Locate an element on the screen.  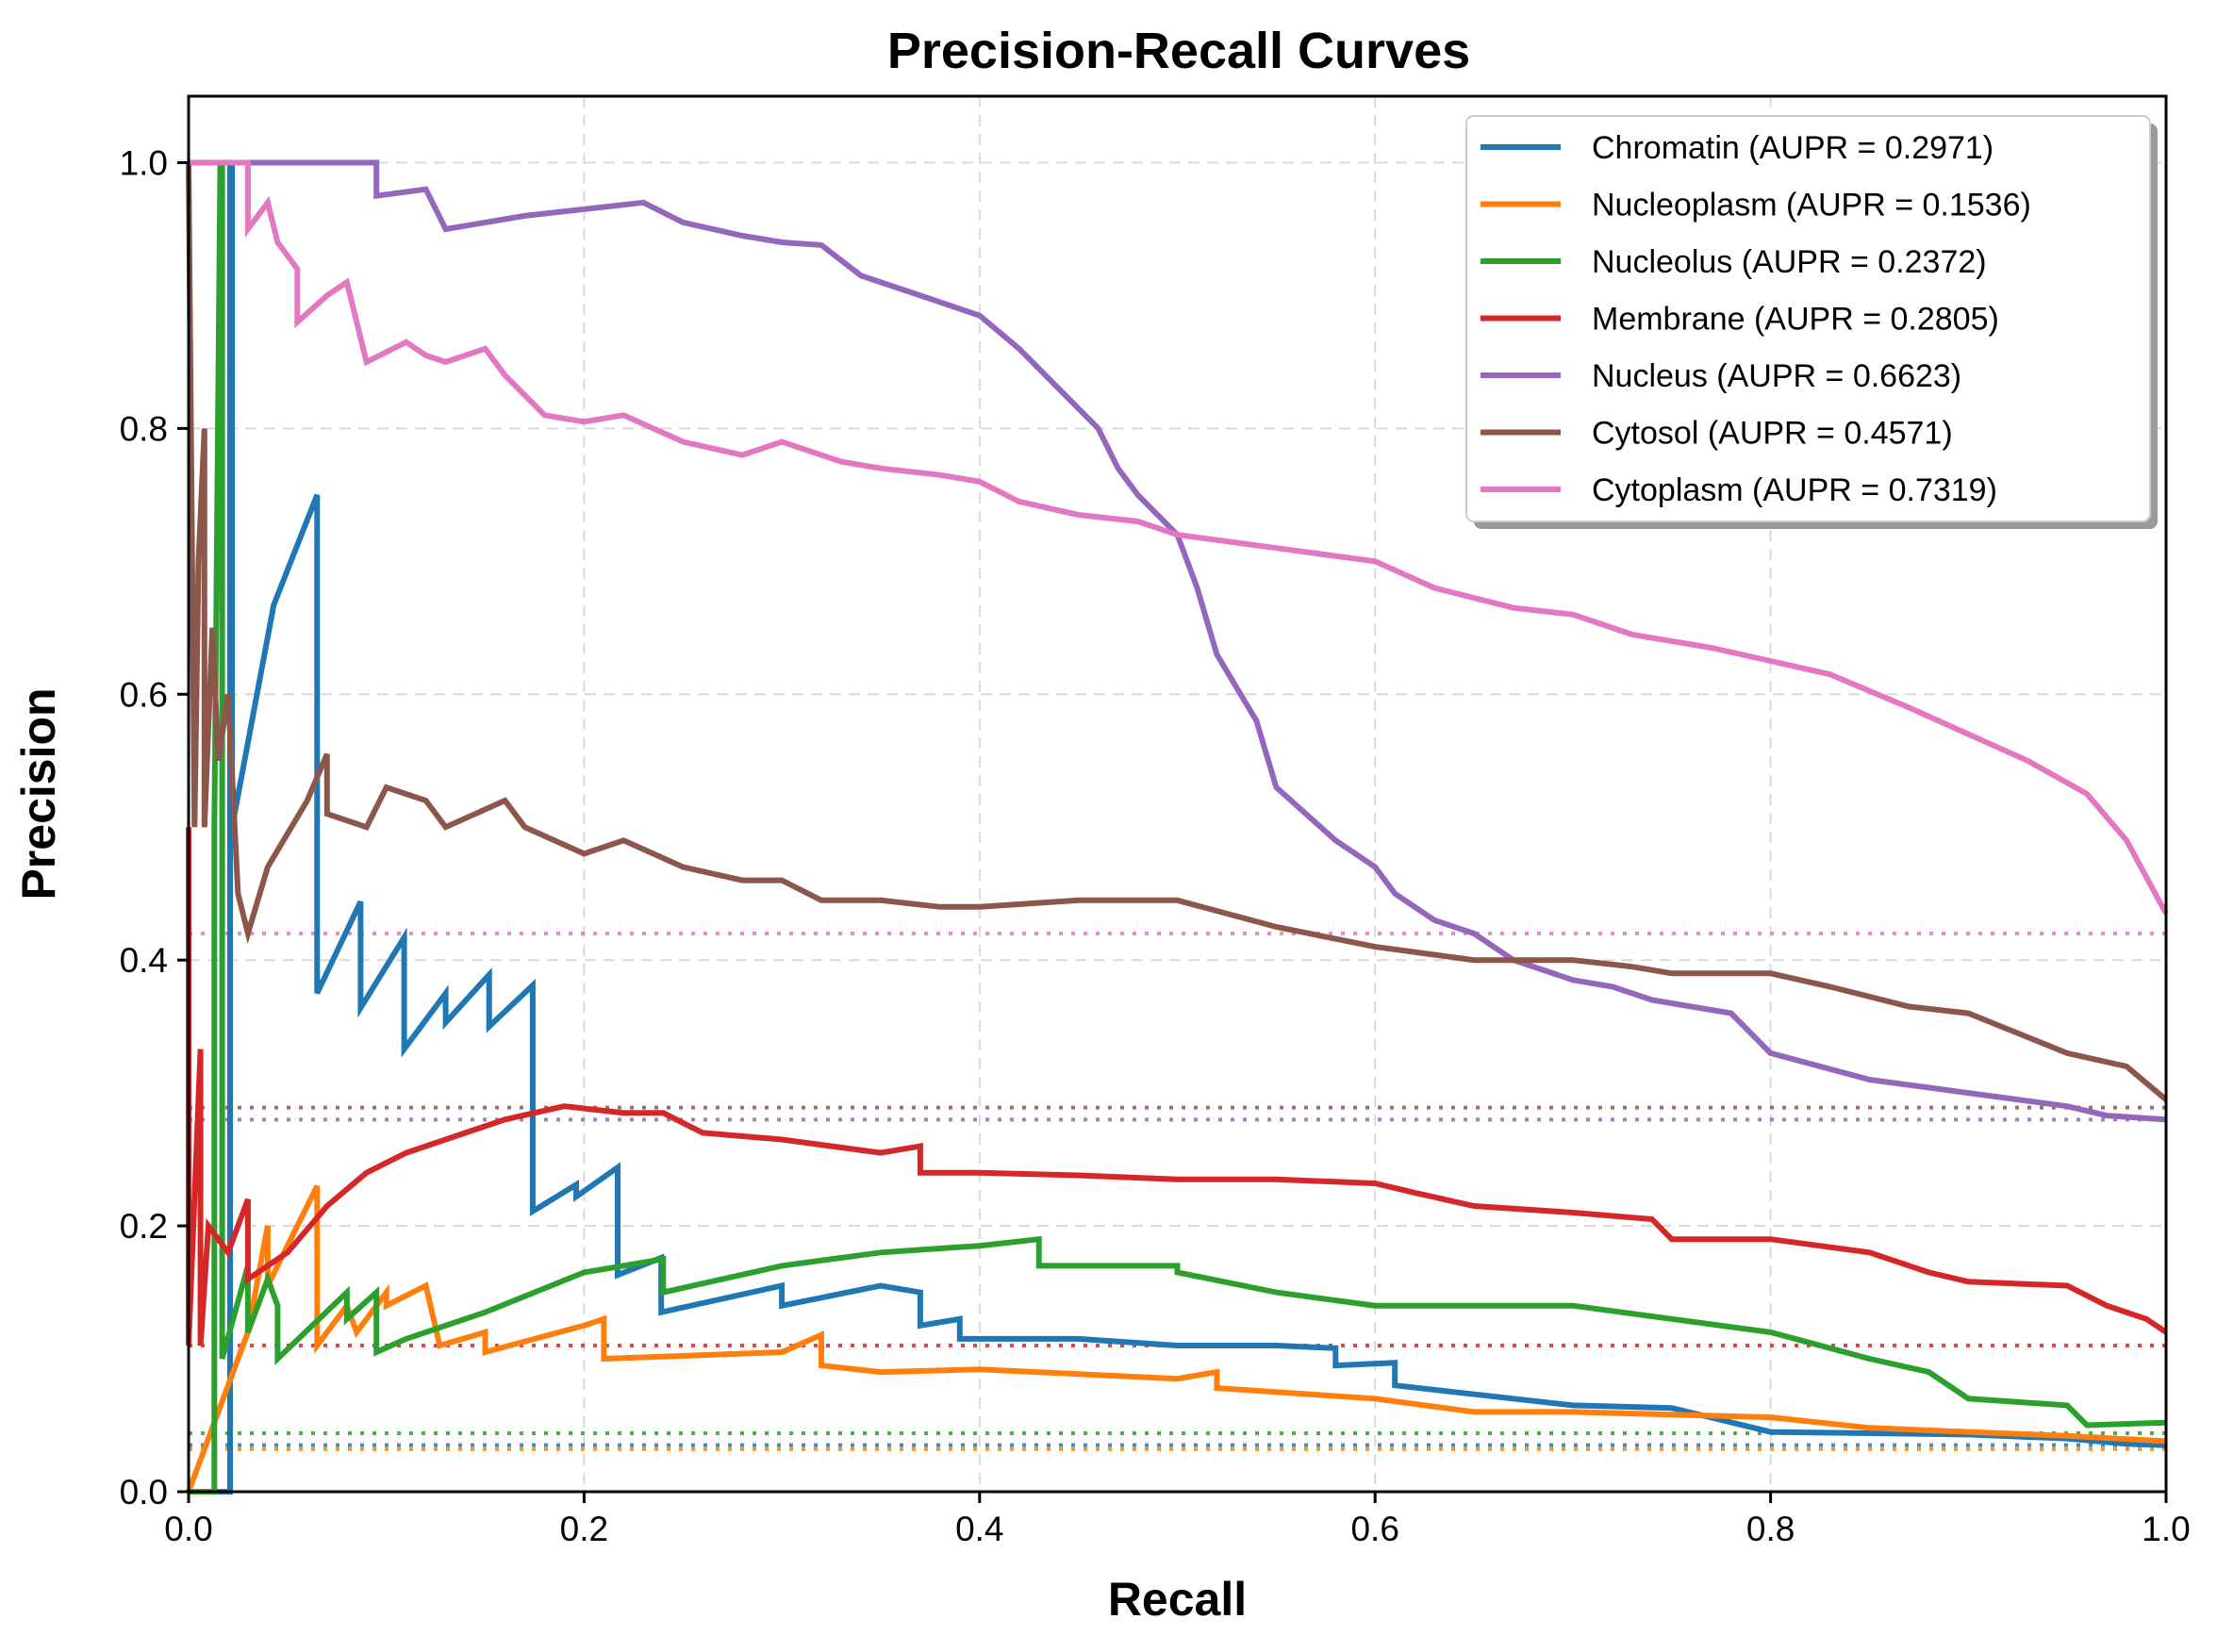
legend-entry-5: Cytosol (AUPR = 0.4571) is located at coordinates (1772, 434).